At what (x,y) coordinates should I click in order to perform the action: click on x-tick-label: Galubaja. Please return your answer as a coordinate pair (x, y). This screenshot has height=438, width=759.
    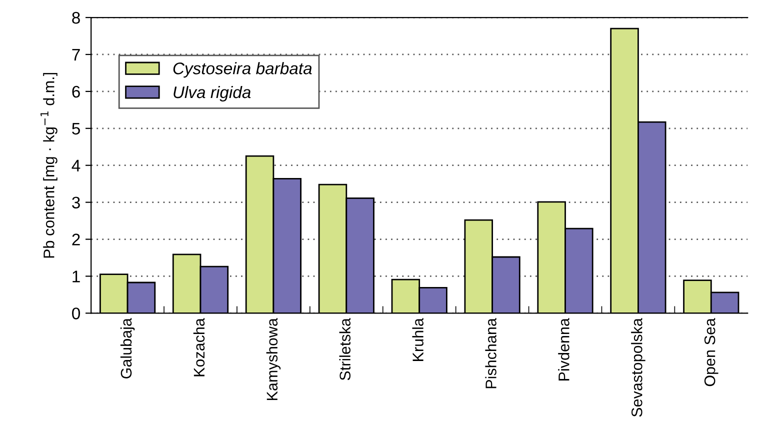
    Looking at the image, I should click on (127, 348).